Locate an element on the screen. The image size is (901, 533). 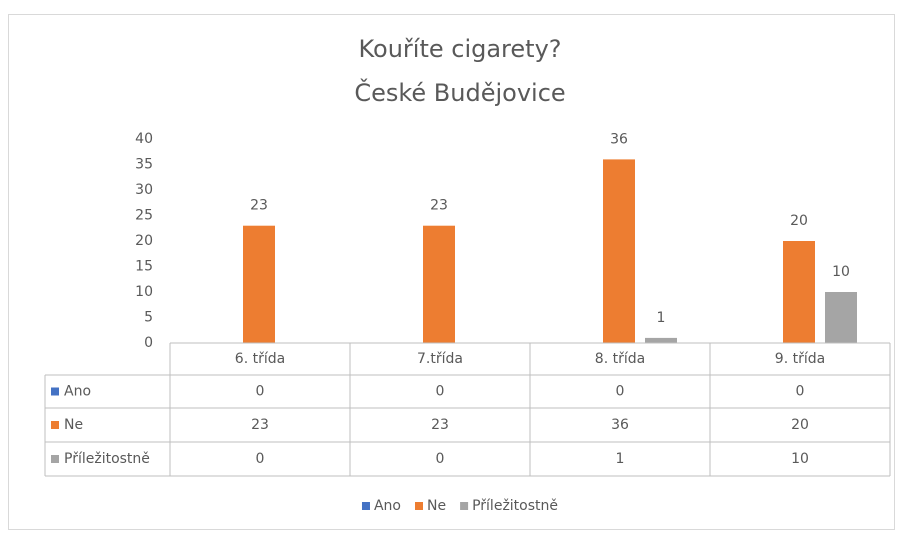
y-tick-label: 40 is located at coordinates (144, 139).